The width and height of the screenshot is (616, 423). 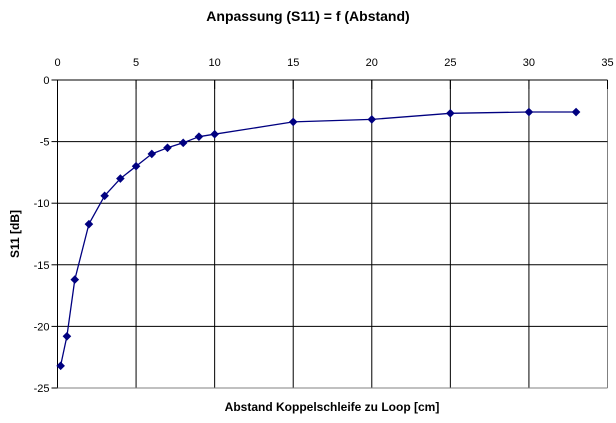 What do you see at coordinates (293, 63) in the screenshot?
I see `x-tick-label: 15` at bounding box center [293, 63].